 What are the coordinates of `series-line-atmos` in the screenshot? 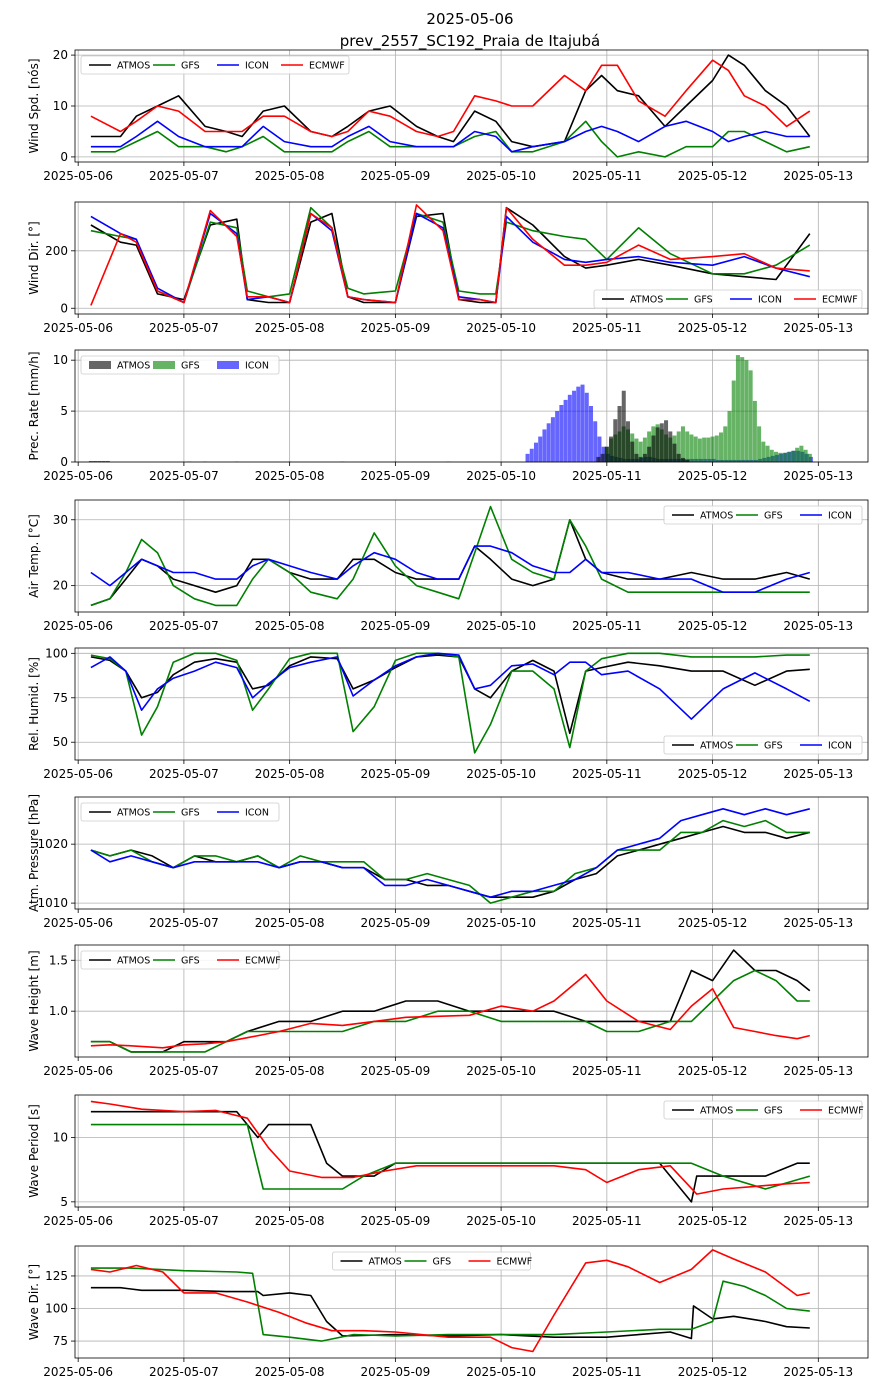 It's located at (450, 563).